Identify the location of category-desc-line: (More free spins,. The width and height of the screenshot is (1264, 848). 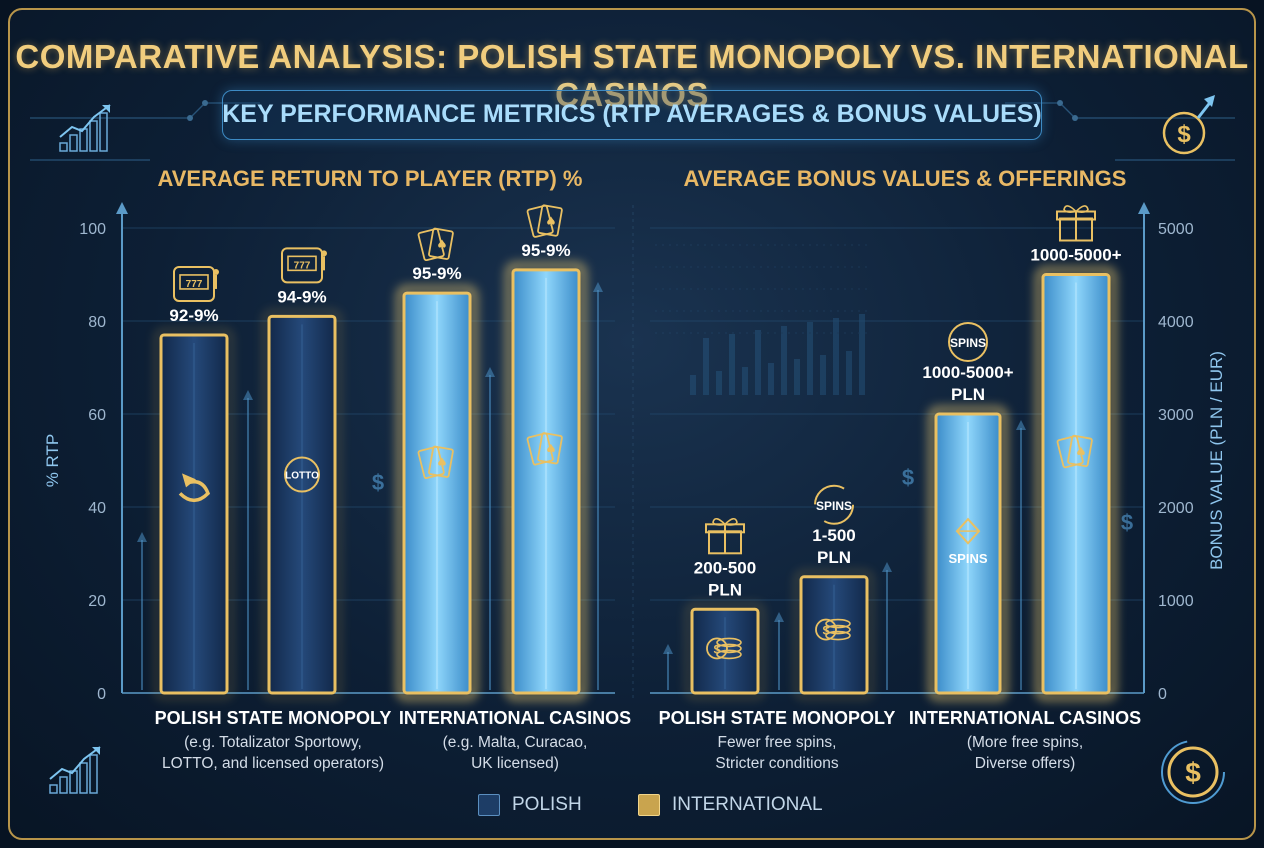
(1025, 742).